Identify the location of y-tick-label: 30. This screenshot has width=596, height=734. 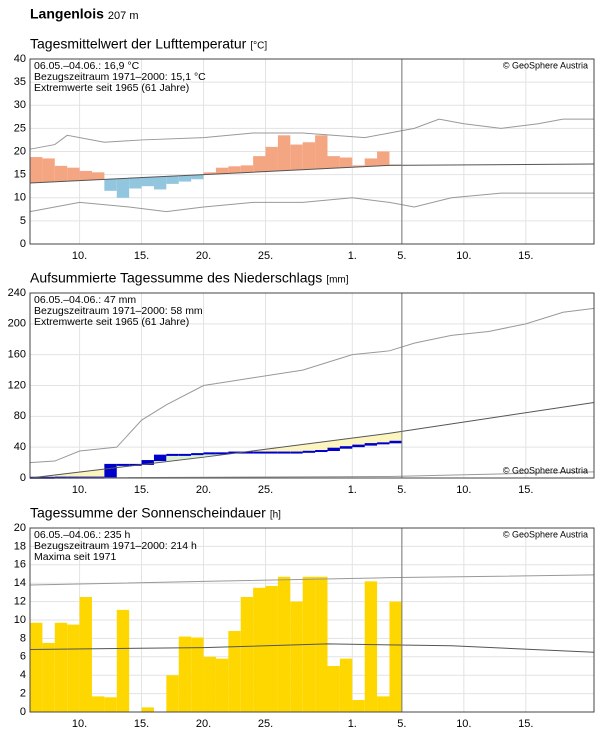
(20, 105).